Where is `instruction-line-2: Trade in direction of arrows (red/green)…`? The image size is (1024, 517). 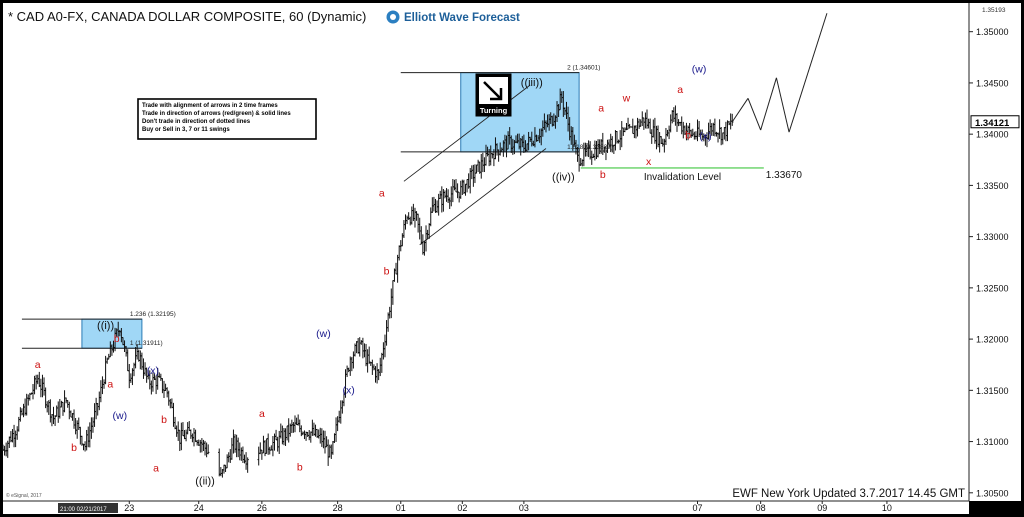
instruction-line-2: Trade in direction of arrows (red/green)… is located at coordinates (216, 114).